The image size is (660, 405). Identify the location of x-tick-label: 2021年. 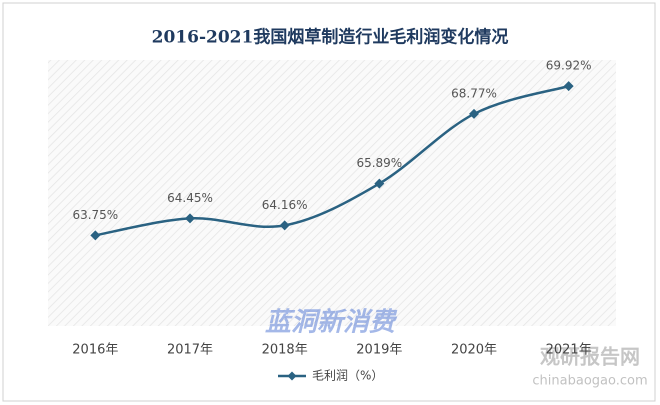
(569, 350).